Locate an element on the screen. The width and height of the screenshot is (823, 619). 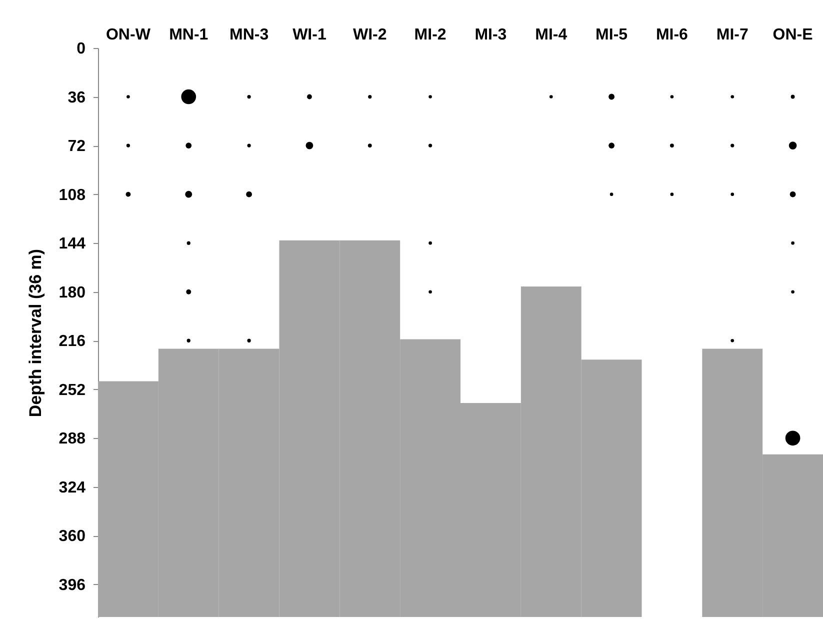
x-tick-label: MI-2 is located at coordinates (430, 35).